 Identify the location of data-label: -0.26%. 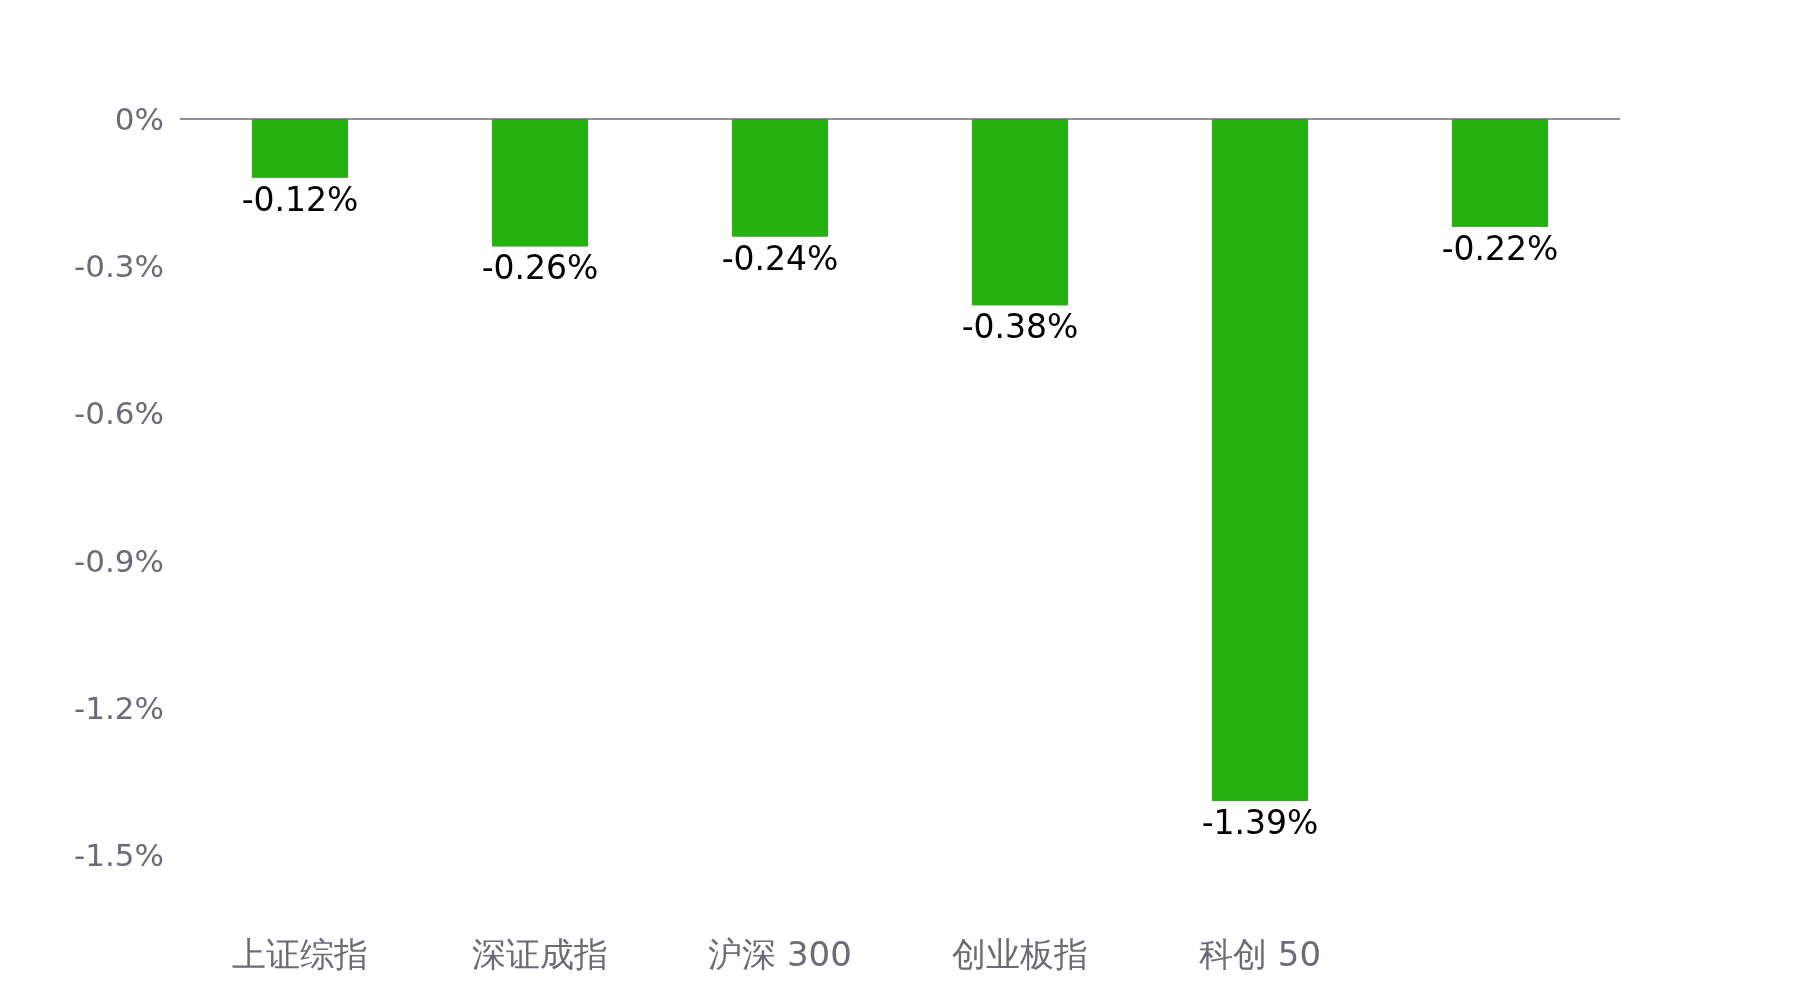
(540, 268).